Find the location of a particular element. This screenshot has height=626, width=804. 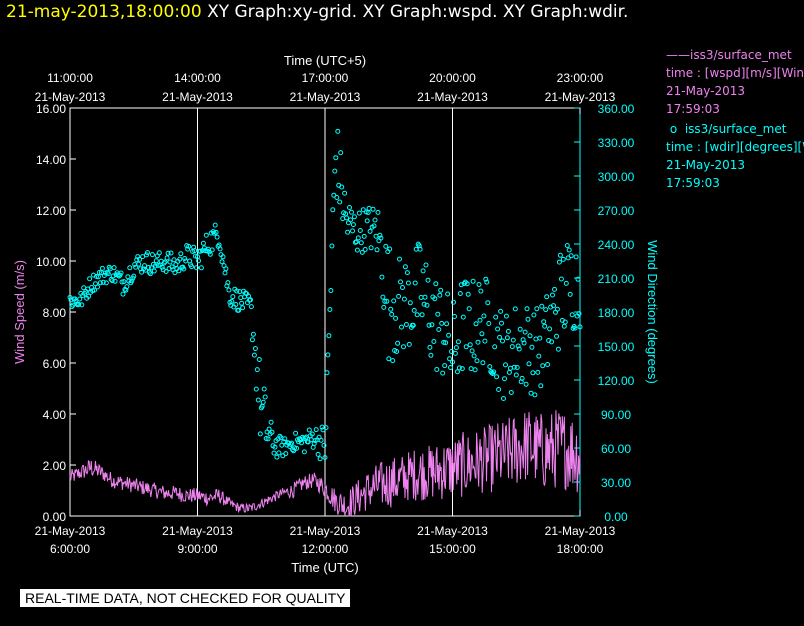

y-axis-title-left: Wind Speed (m/s) is located at coordinates (19, 312).